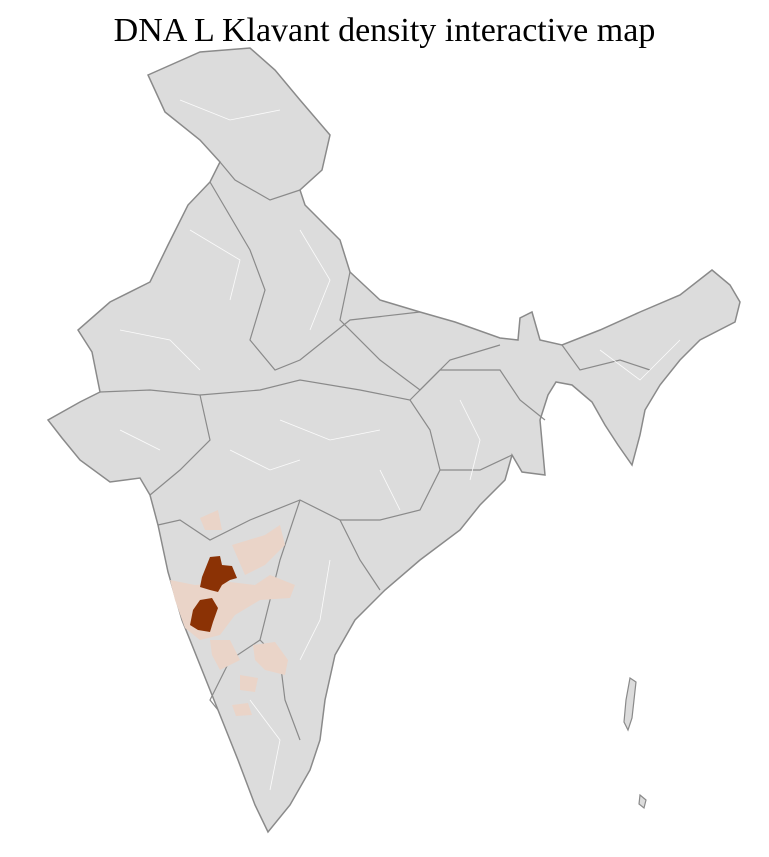 The height and width of the screenshot is (857, 769). I want to click on andaman-islands, so click(630, 704).